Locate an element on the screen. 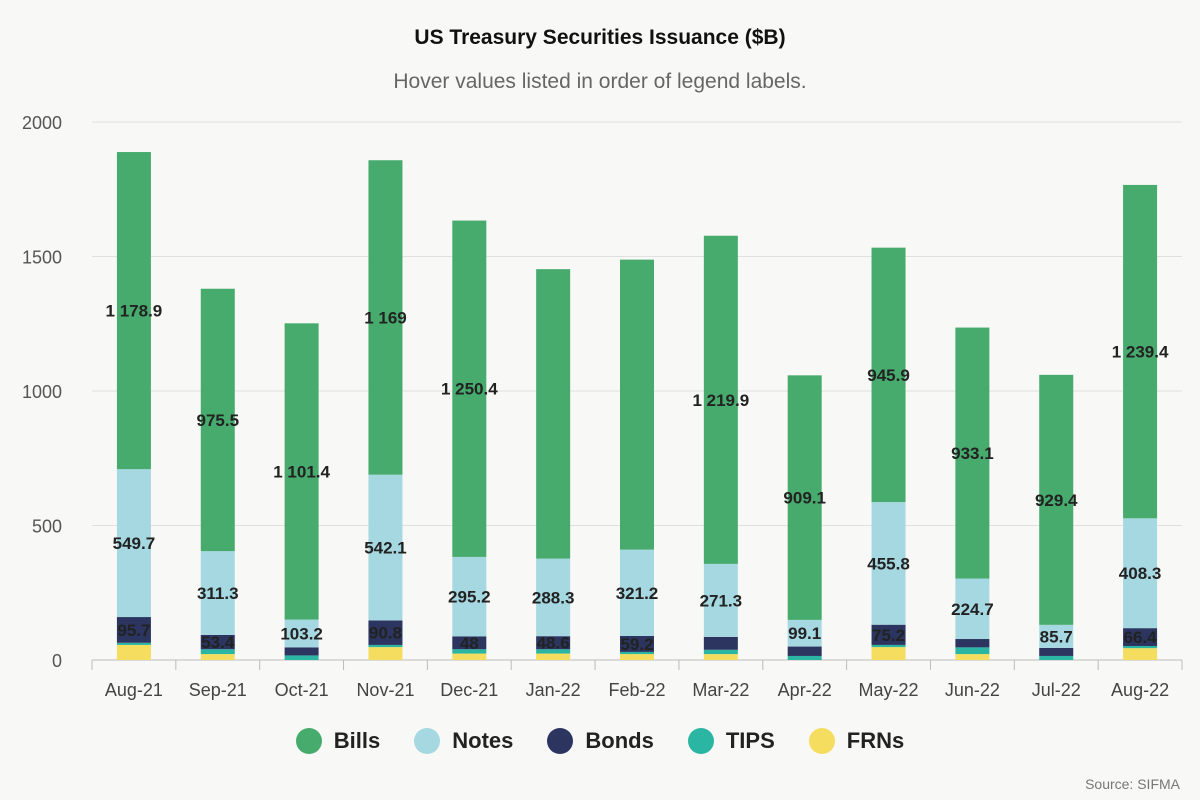  x-tick-label: Dec-21 is located at coordinates (469, 690).